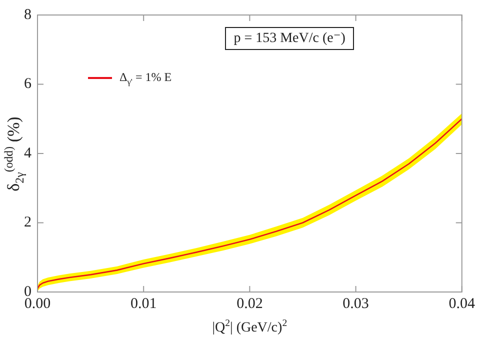  What do you see at coordinates (143, 304) in the screenshot?
I see `x-tick-label: 0.01` at bounding box center [143, 304].